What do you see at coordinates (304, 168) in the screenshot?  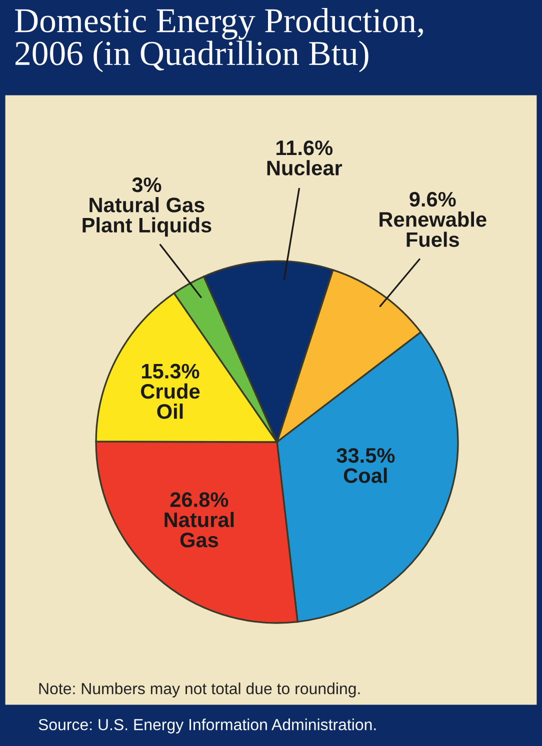 I see `slice-label: Nuclear` at bounding box center [304, 168].